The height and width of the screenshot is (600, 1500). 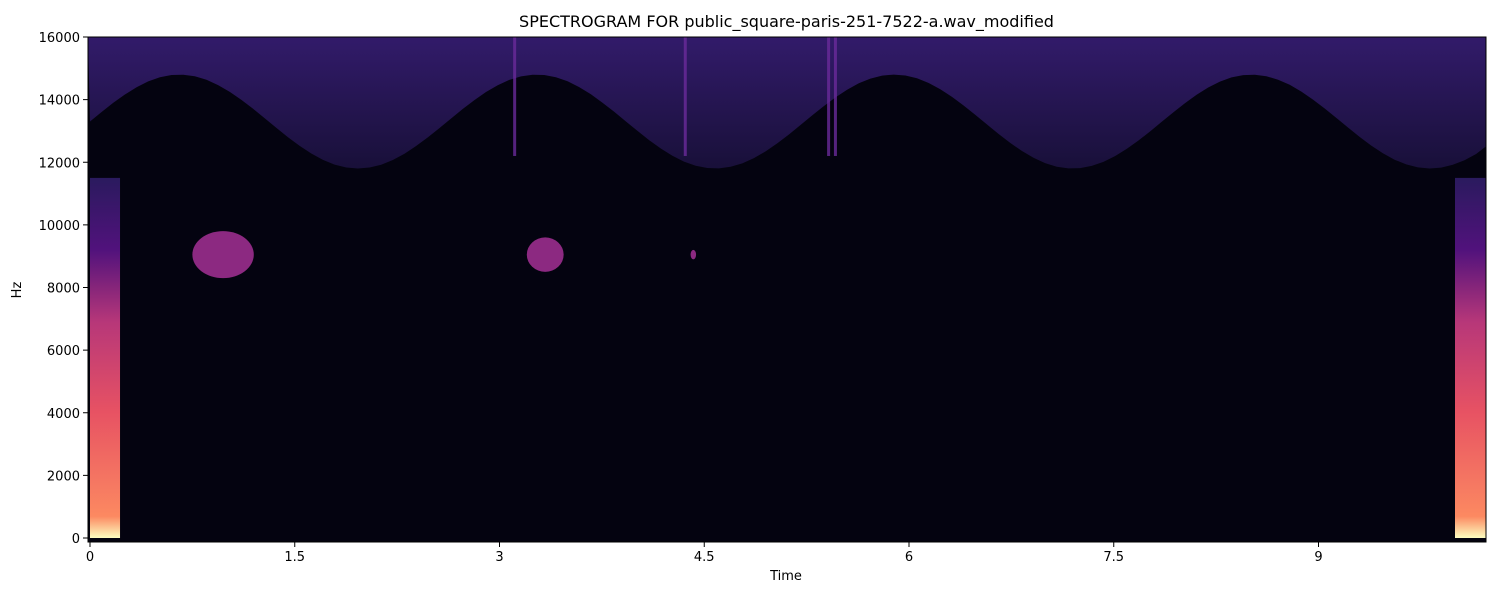 I want to click on x-axis-label: Time, so click(x=786, y=576).